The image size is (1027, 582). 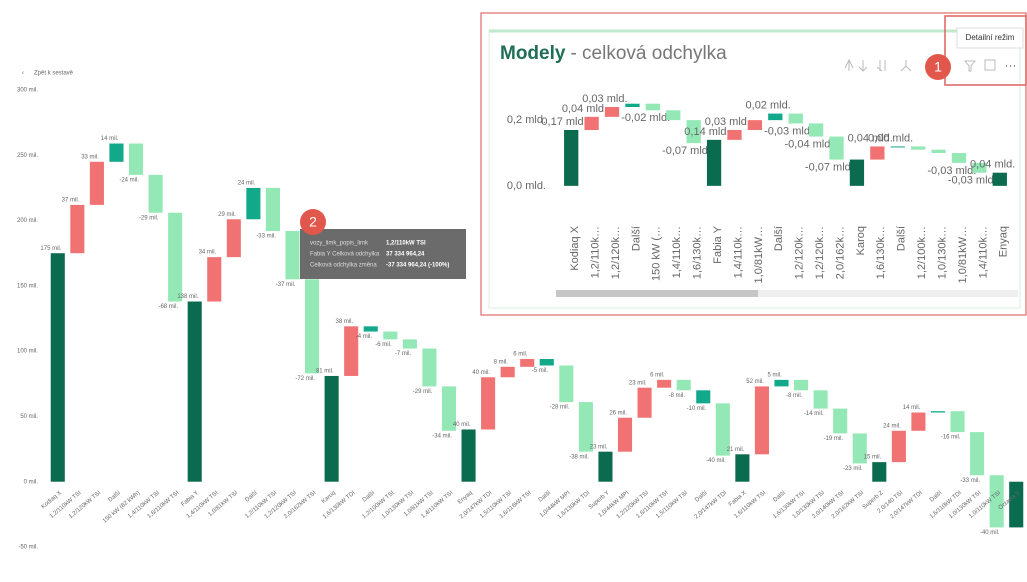 I want to click on value-label: 29 mil., so click(x=227, y=215).